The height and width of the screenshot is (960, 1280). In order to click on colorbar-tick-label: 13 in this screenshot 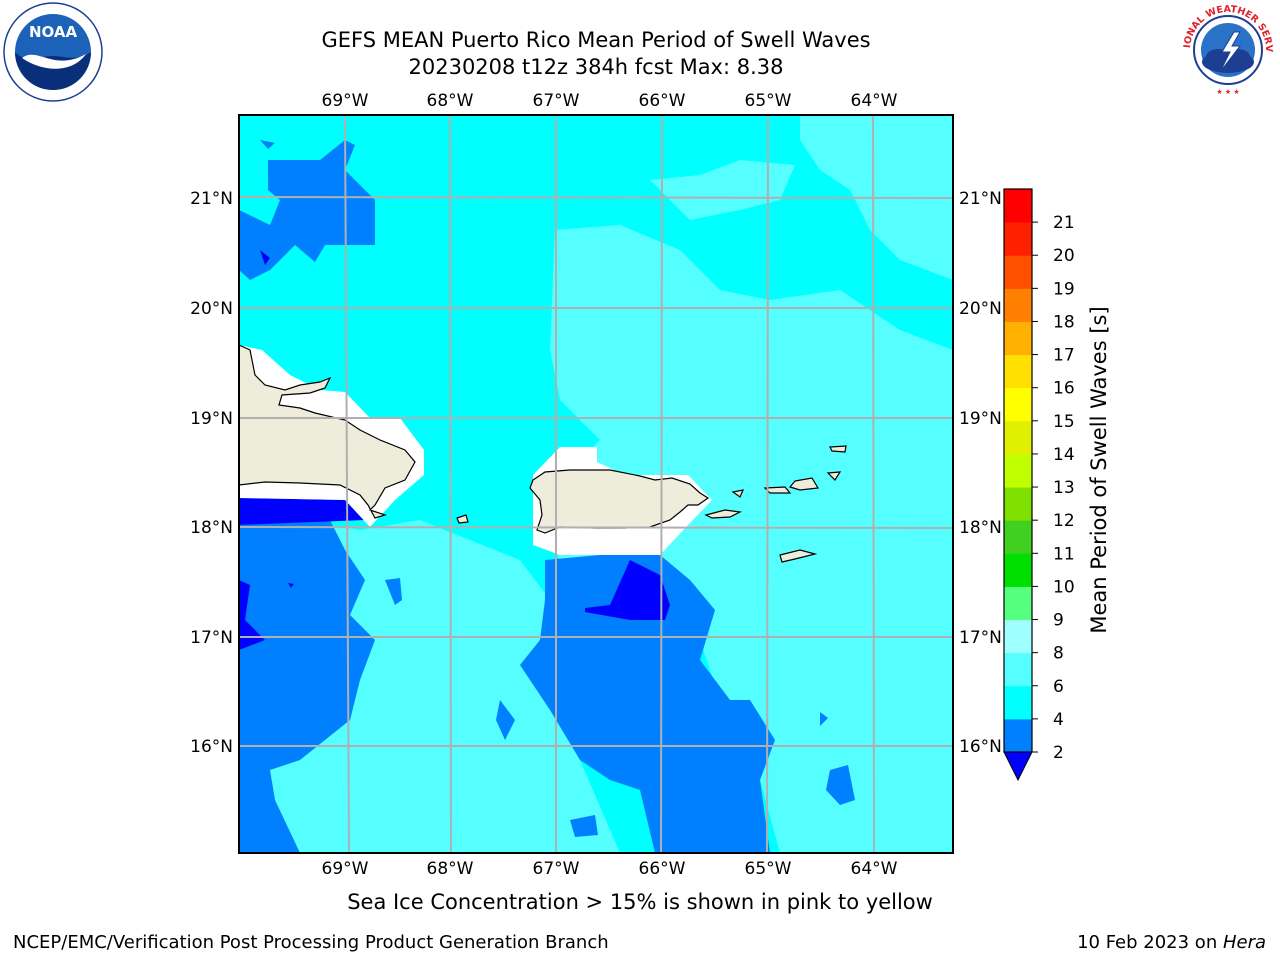, I will do `click(1064, 488)`.